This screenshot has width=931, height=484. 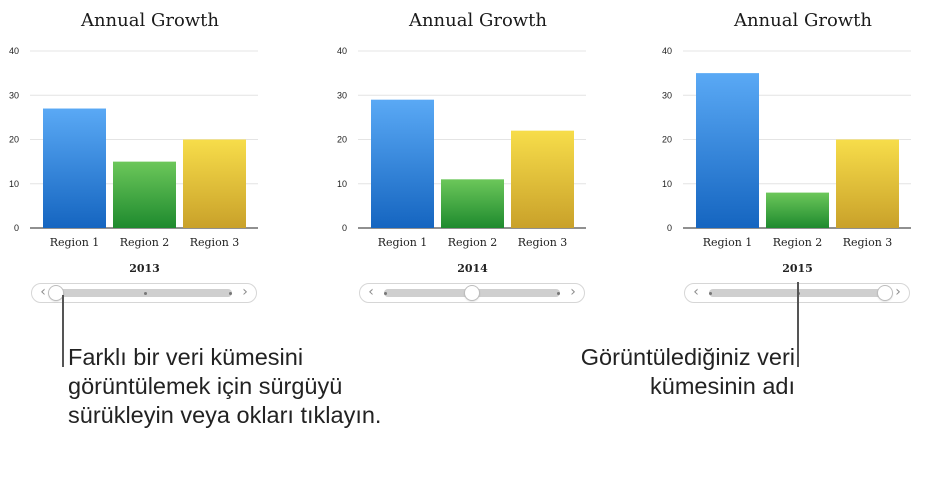 I want to click on bar-chart-2015: 0 10 20 30 40 Region 1 Region 2 Region 3 2015, so click(x=786, y=160).